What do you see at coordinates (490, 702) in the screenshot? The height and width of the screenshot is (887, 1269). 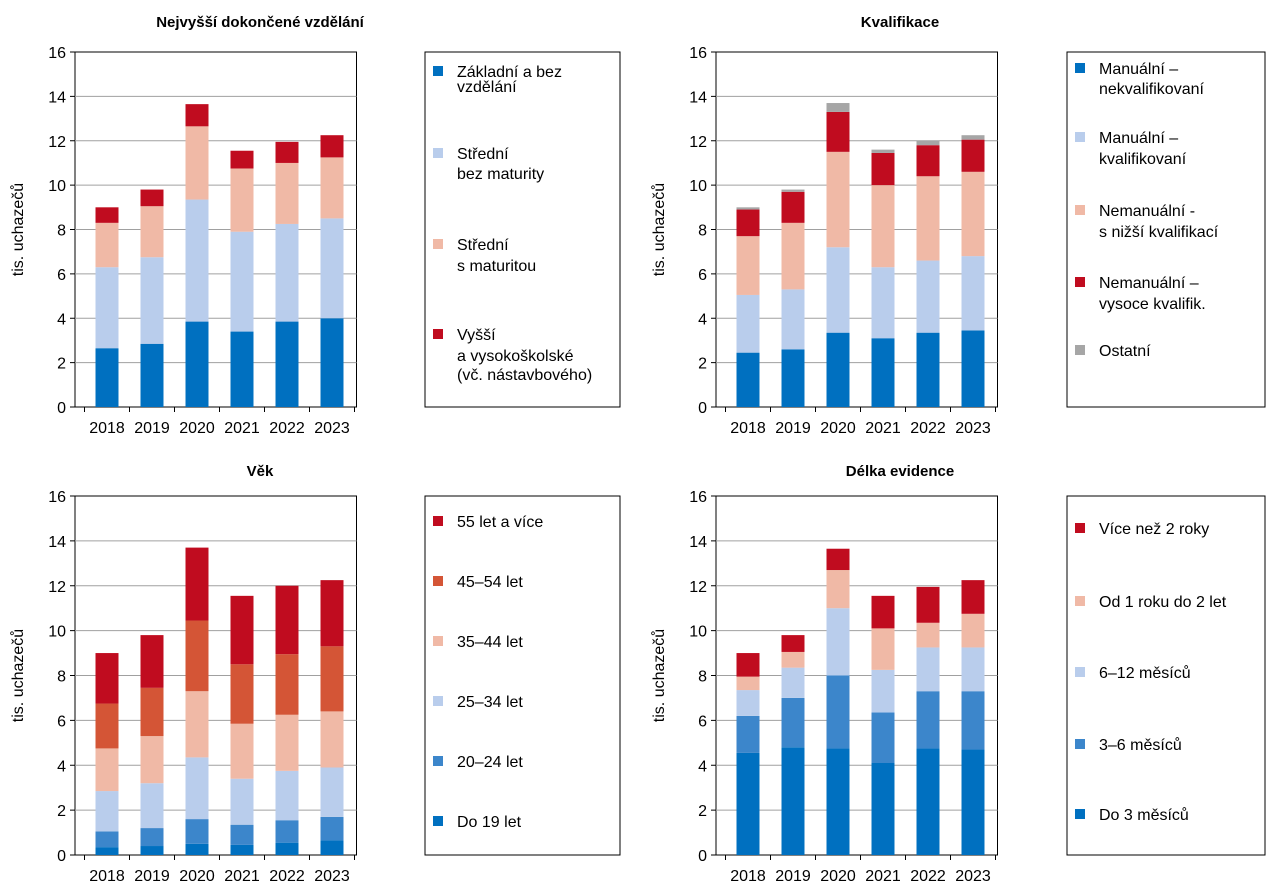 I see `legend-label: 25–34 let` at bounding box center [490, 702].